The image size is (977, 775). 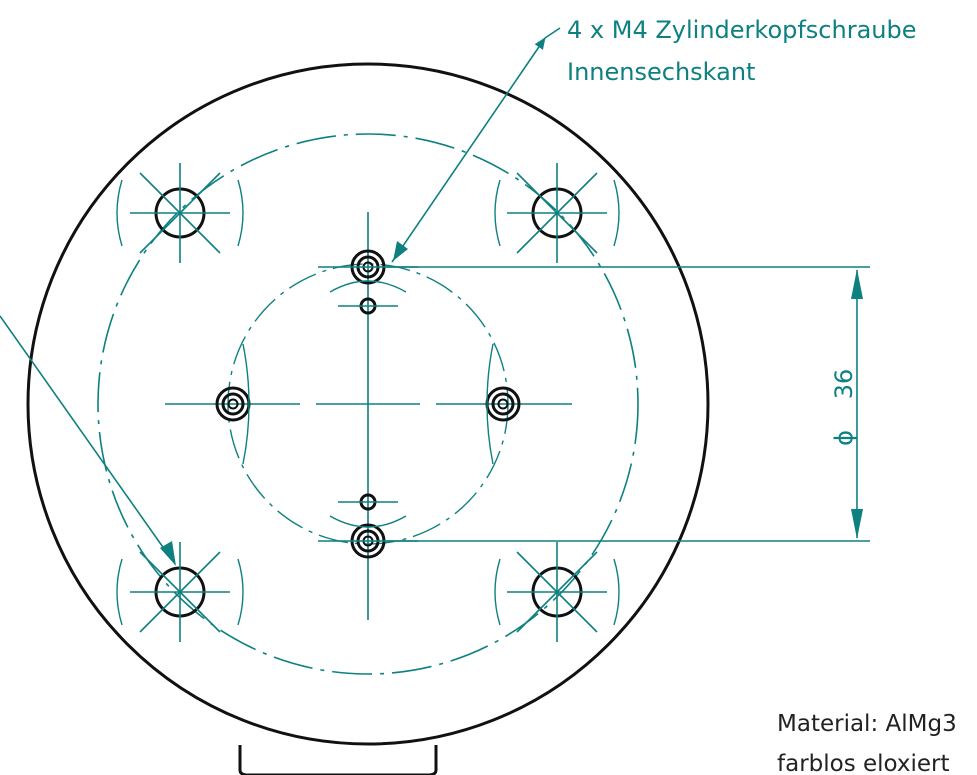 I want to click on corner-hole-bottom-right, so click(x=557, y=592).